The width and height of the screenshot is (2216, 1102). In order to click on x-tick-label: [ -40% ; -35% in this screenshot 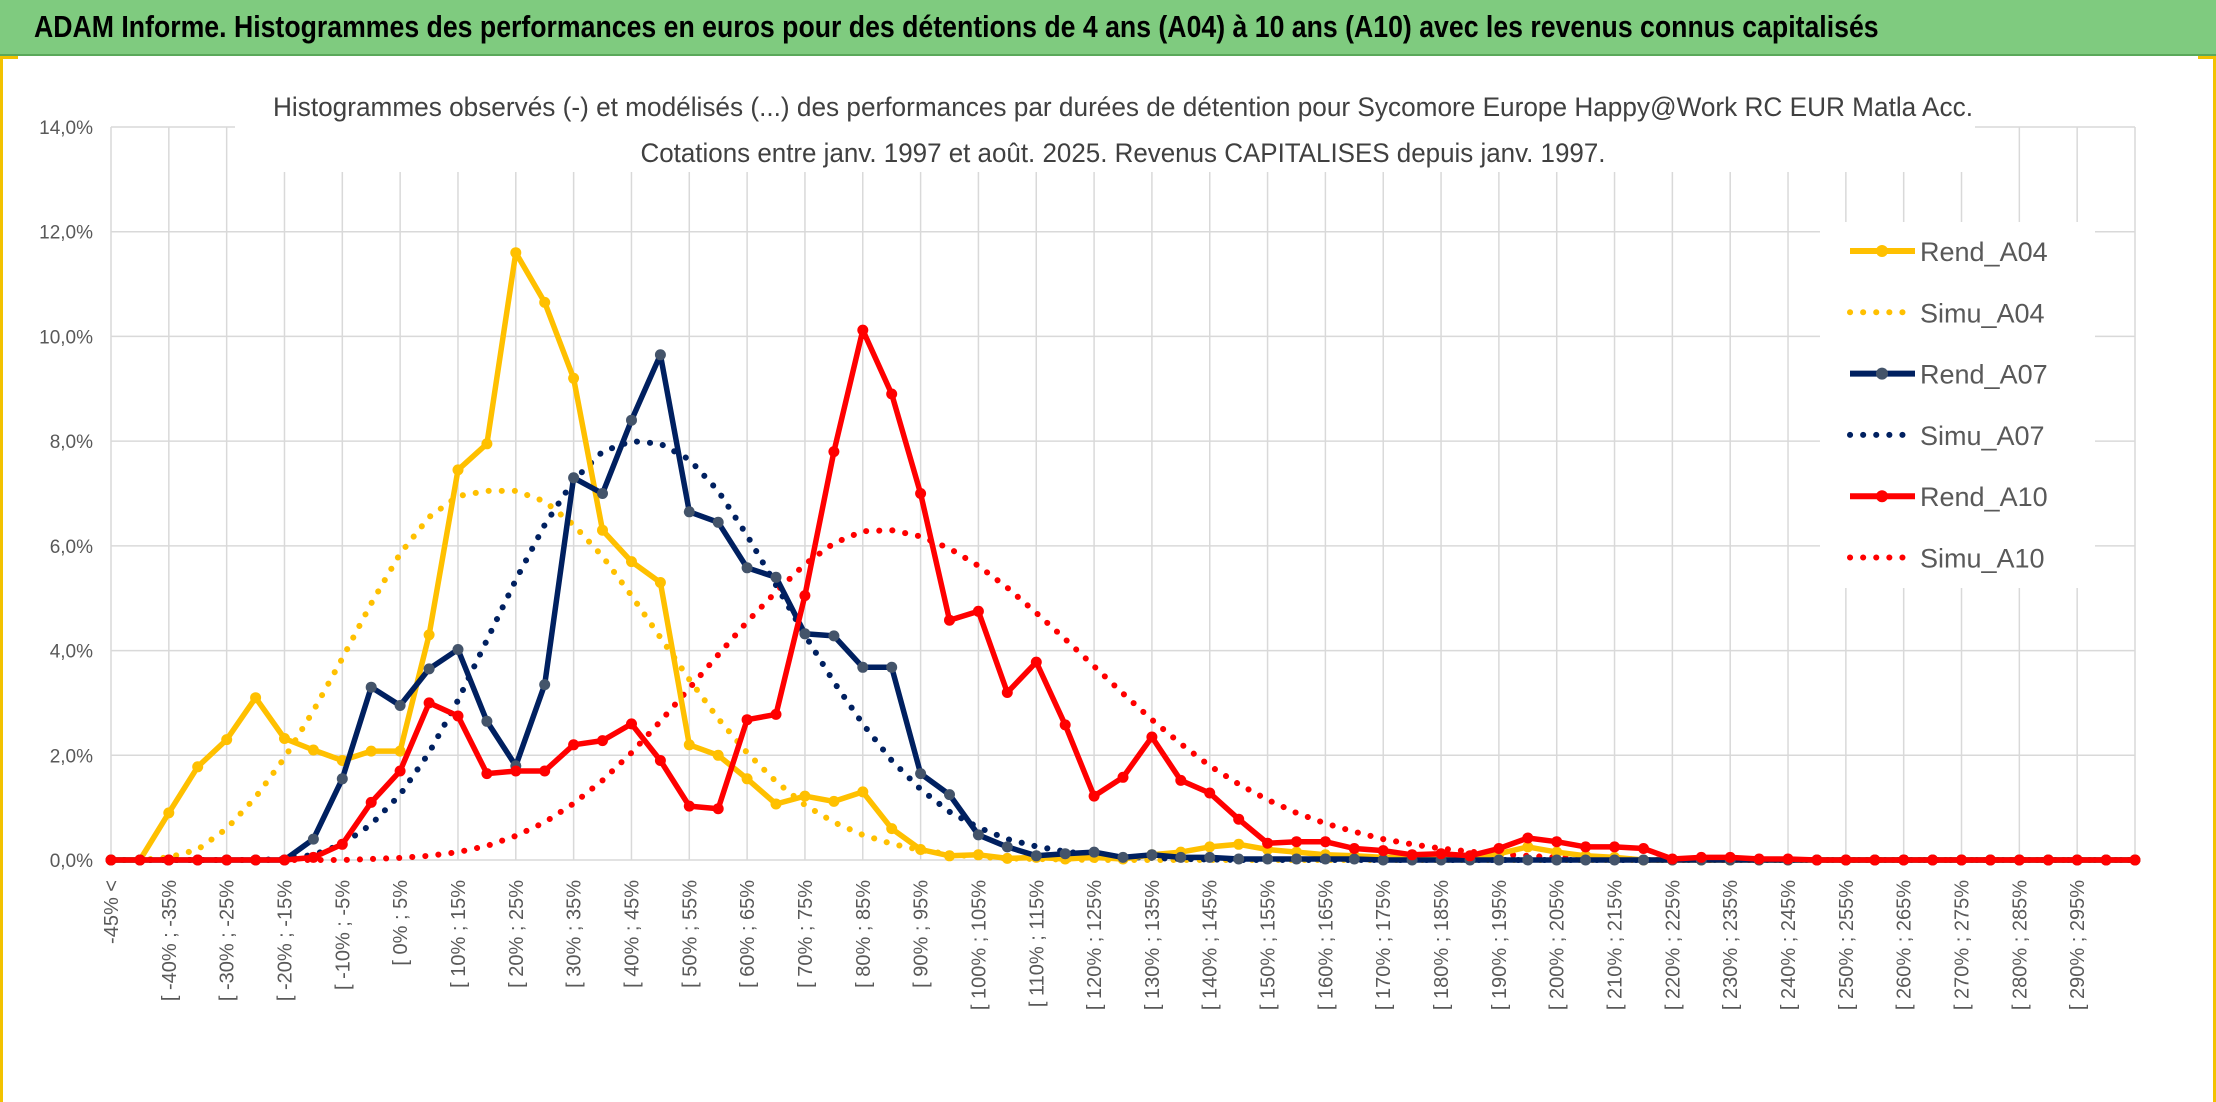, I will do `click(170, 940)`.